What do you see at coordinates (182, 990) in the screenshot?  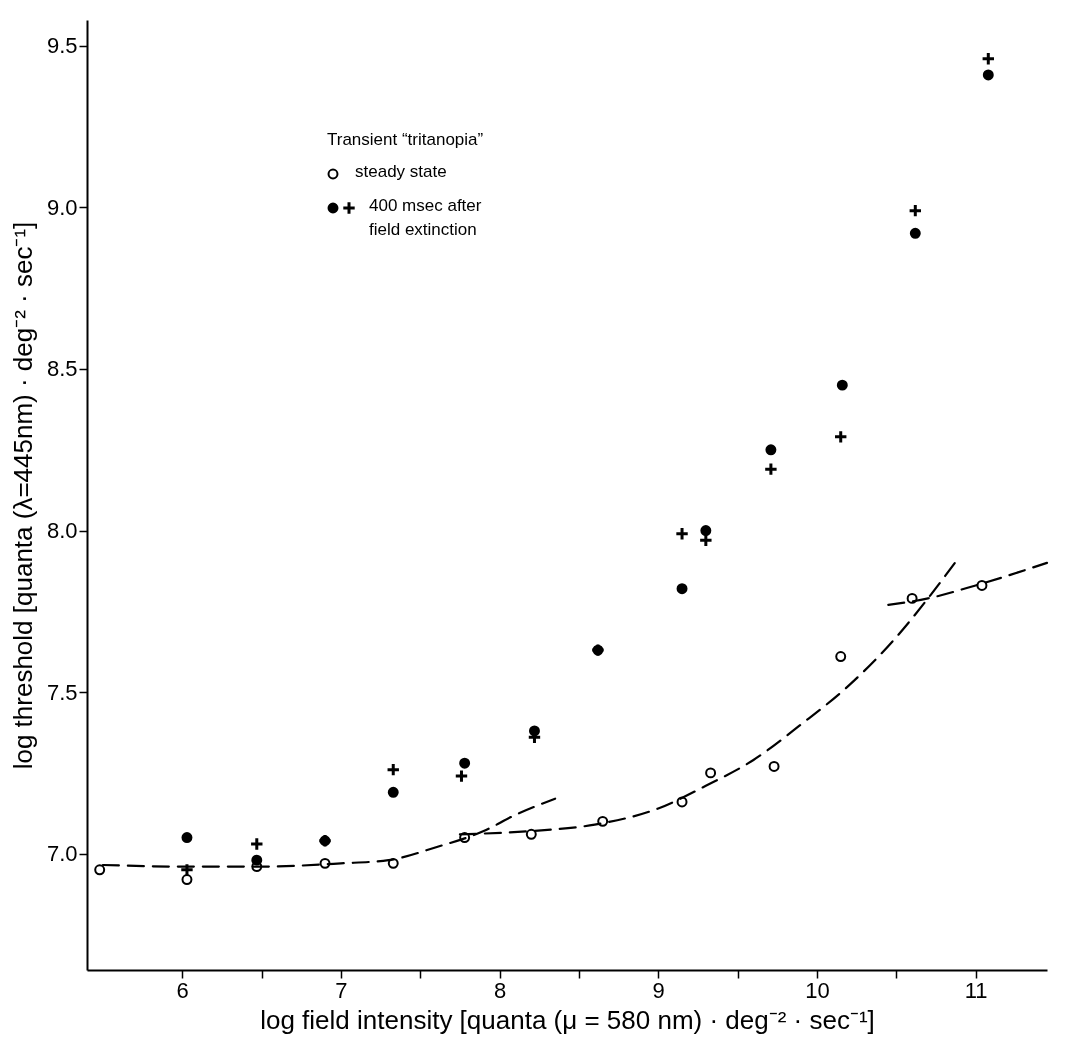 I see `x-tick-label: 6` at bounding box center [182, 990].